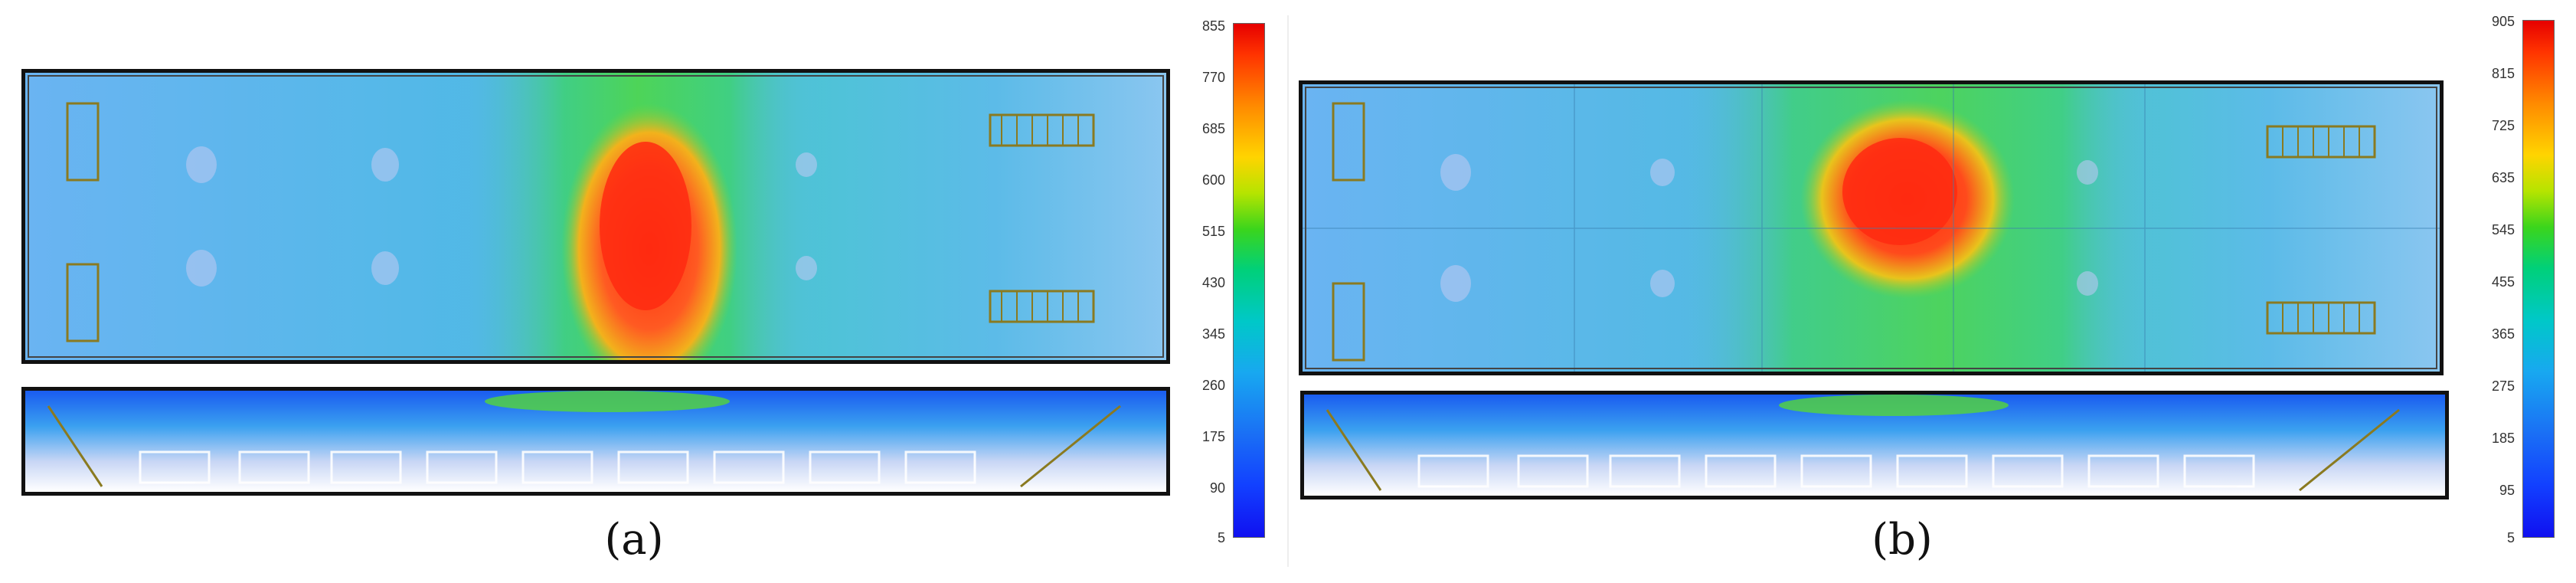 Image resolution: width=2576 pixels, height=583 pixels. Describe the element at coordinates (1288, 291) in the screenshot. I see `panel-divider` at that location.